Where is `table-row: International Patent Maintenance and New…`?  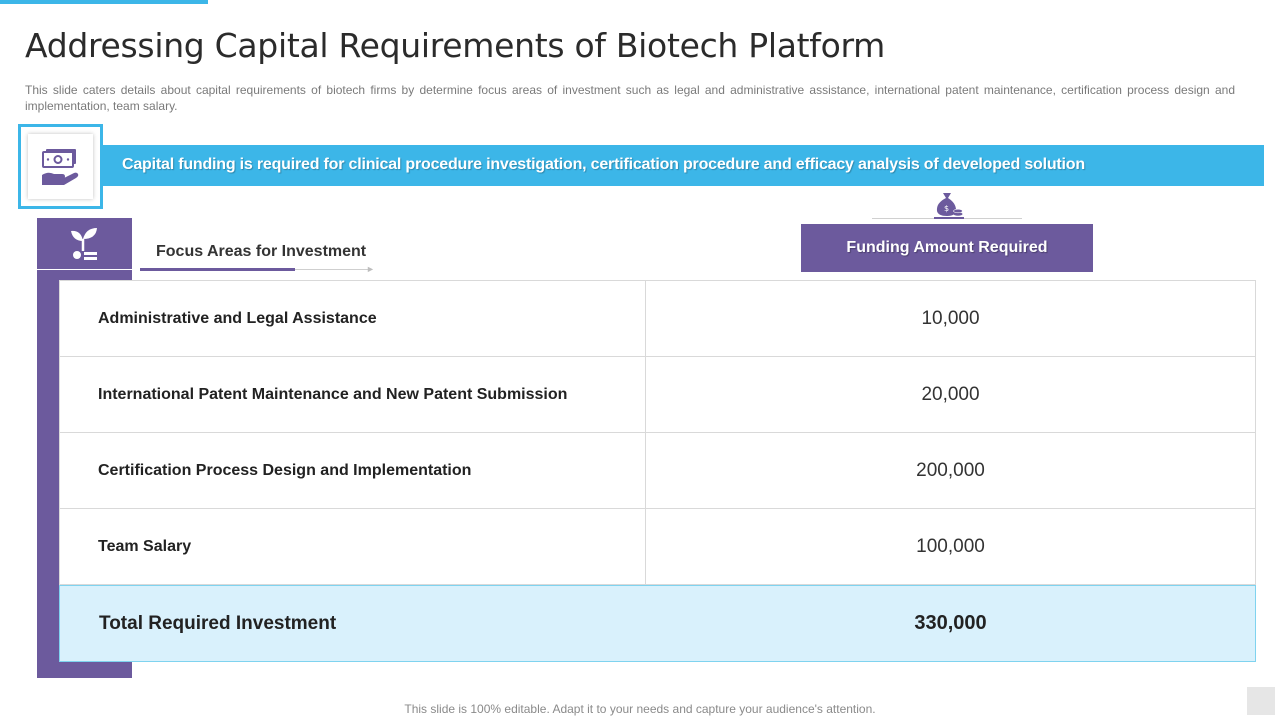 table-row: International Patent Maintenance and New… is located at coordinates (657, 395).